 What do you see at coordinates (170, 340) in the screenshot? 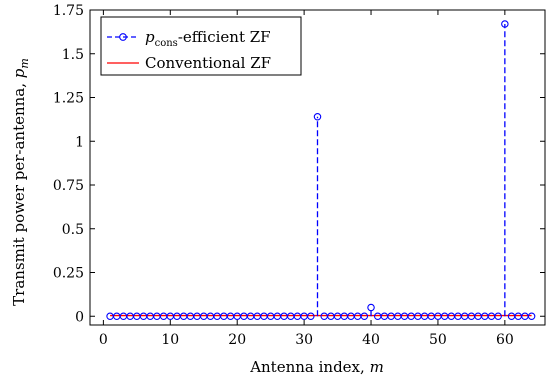
I see `x-tick-label: 10` at bounding box center [170, 340].